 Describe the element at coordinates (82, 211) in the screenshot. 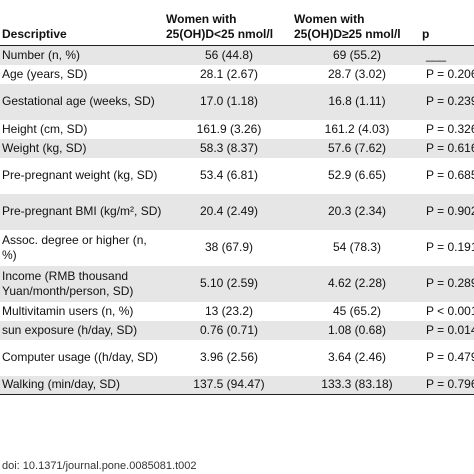

I see `row-label: Pre-pregnant BMI (kg/m², SD)` at that location.